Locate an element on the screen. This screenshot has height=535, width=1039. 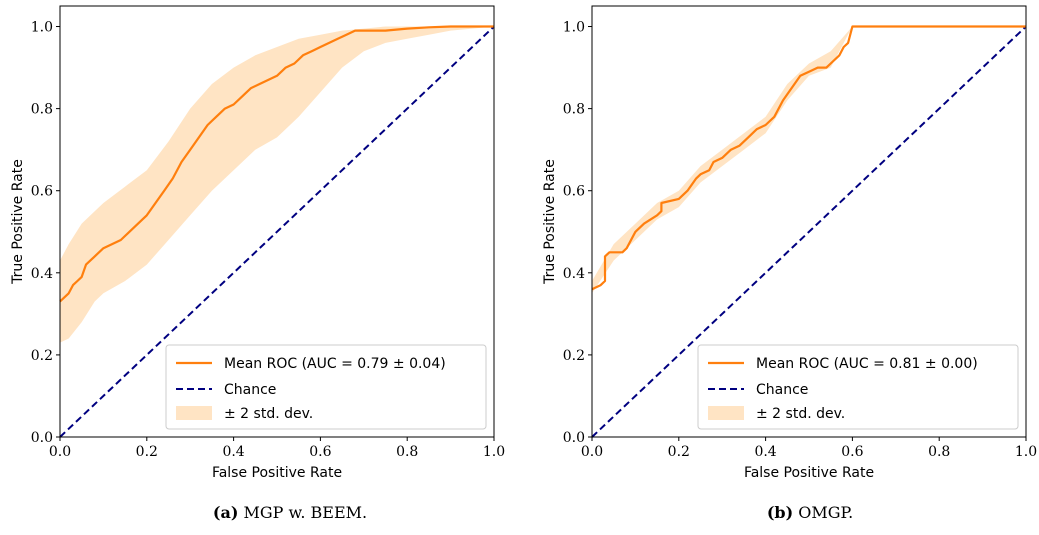
caption-b-text: OMGP. is located at coordinates (826, 512).